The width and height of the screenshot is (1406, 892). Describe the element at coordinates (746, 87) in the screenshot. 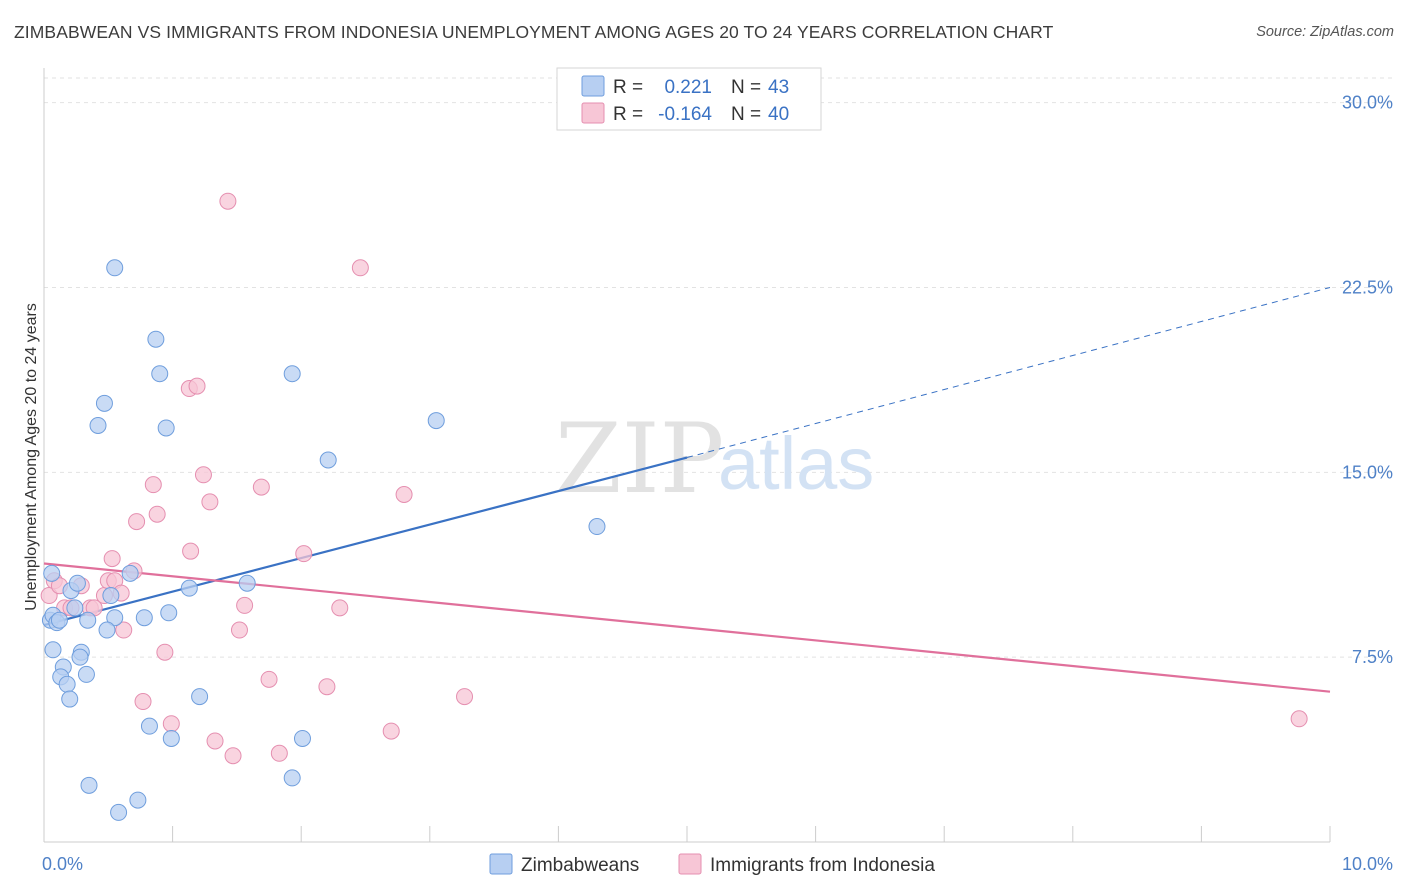

I see `legend-n-label-1: N =` at that location.